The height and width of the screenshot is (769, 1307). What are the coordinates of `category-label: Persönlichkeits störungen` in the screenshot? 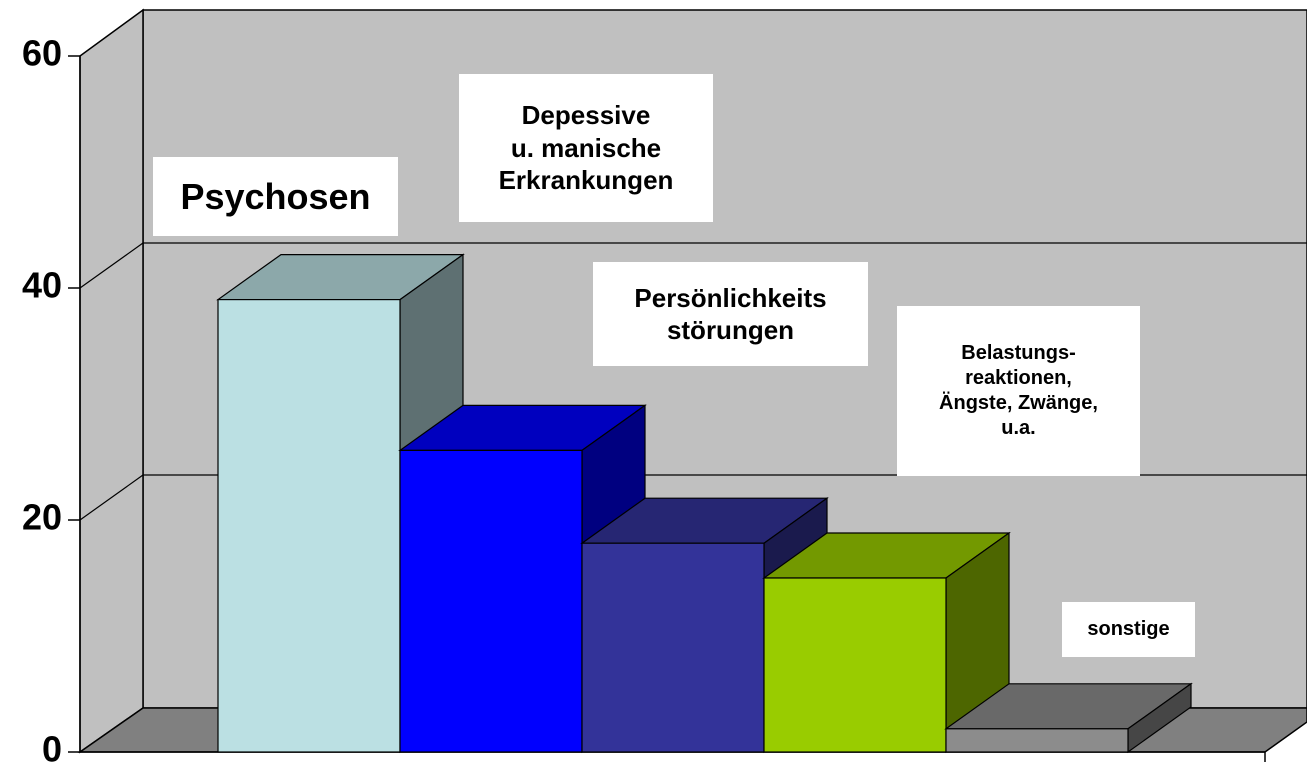 It's located at (730, 314).